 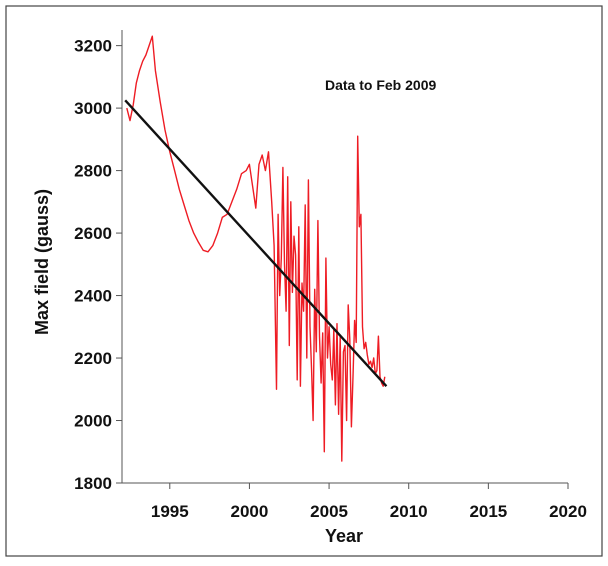 What do you see at coordinates (93, 421) in the screenshot?
I see `y-tick-label: 2000` at bounding box center [93, 421].